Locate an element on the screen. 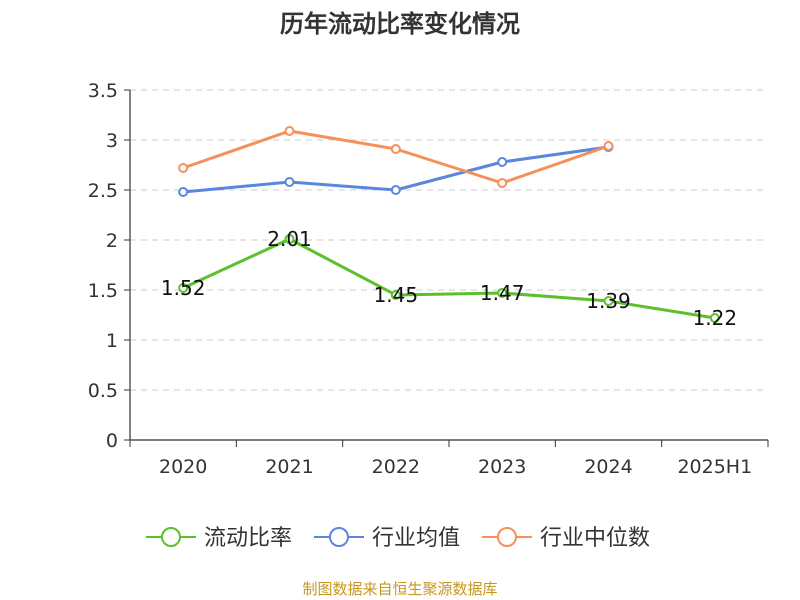  data-label: 1.47 is located at coordinates (502, 293).